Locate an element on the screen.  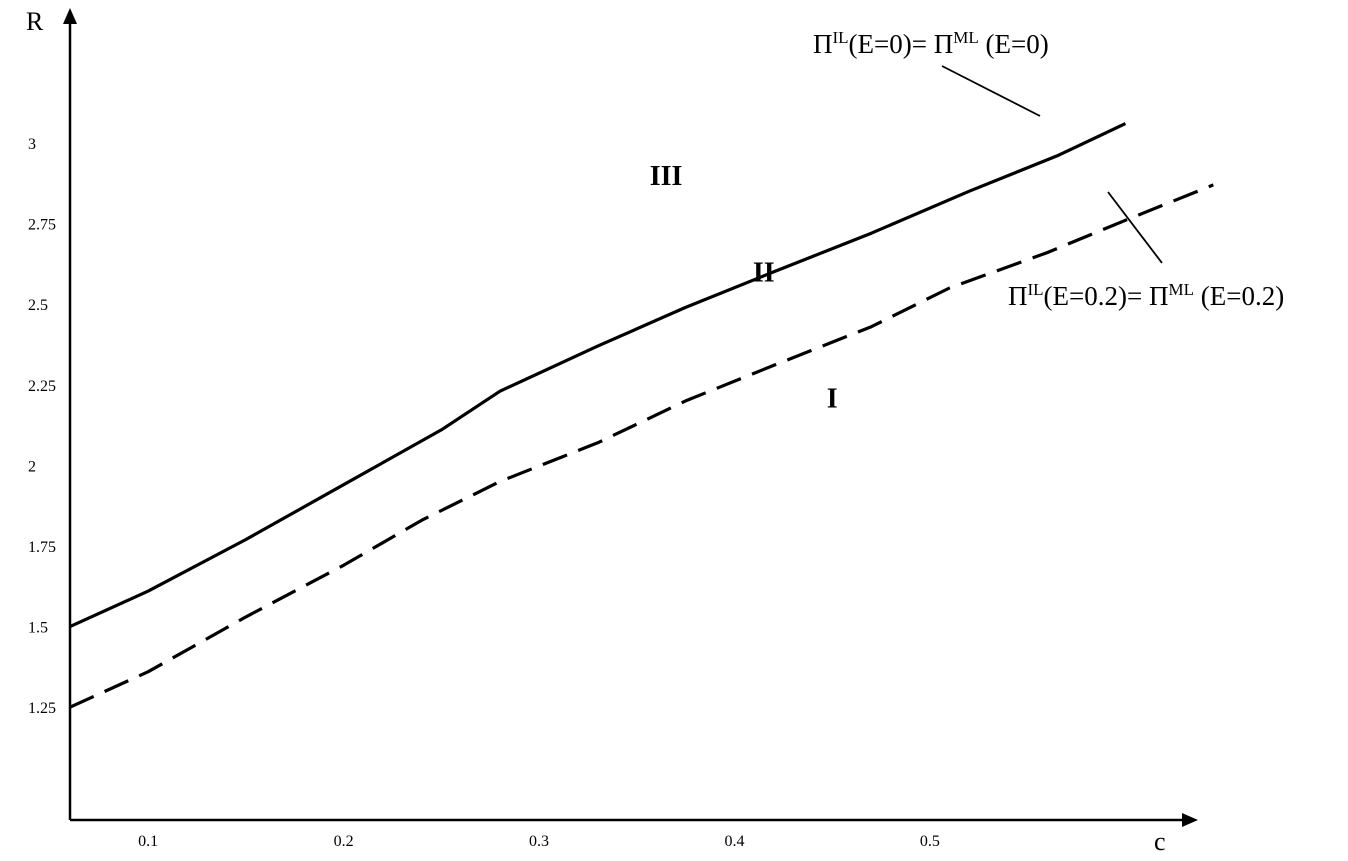
x-axis-arrowhead is located at coordinates (1190, 820).